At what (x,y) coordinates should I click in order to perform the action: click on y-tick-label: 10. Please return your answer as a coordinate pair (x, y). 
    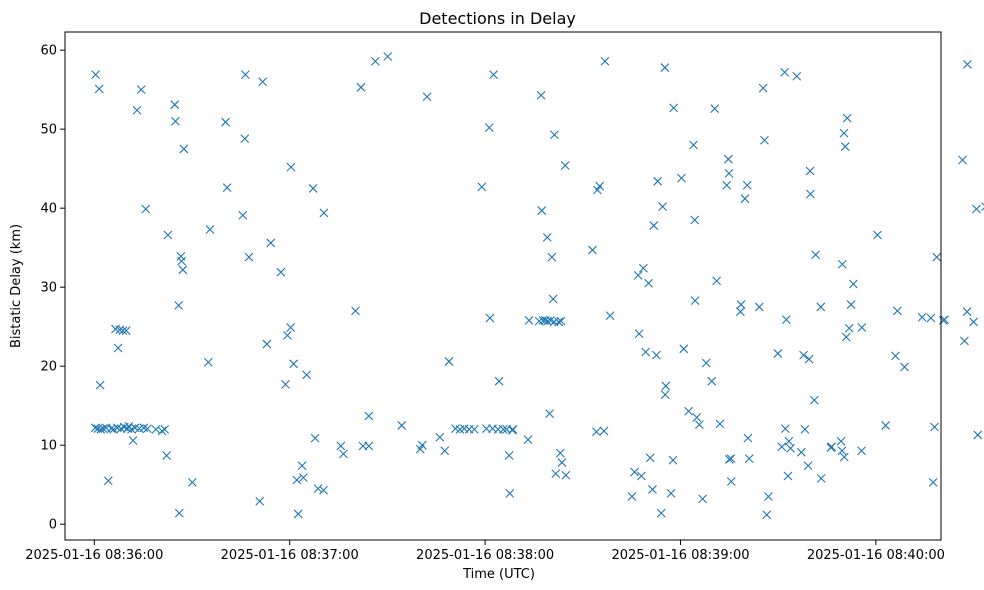
    Looking at the image, I should click on (48, 446).